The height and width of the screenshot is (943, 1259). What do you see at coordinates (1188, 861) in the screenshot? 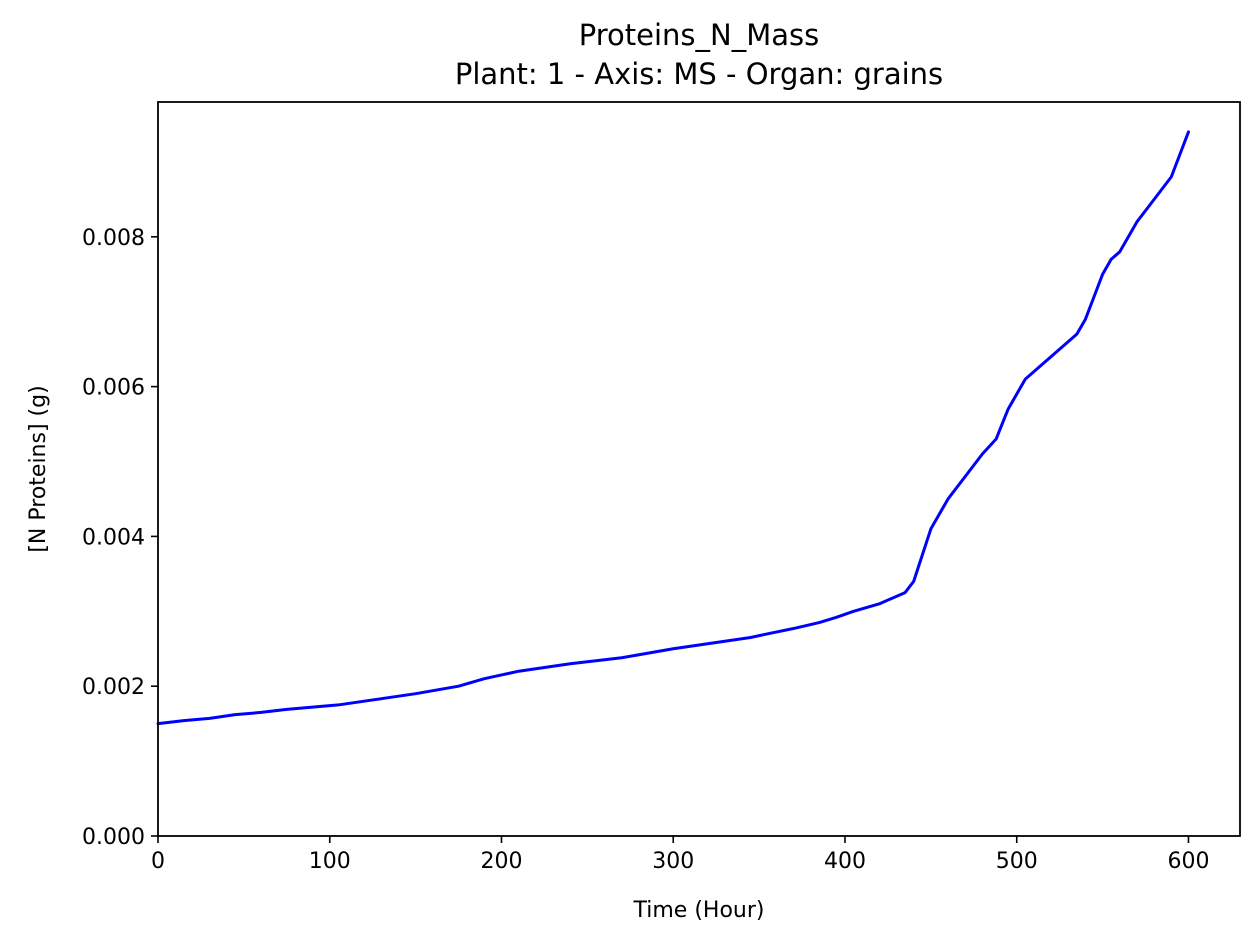
I see `x-tick-label: 600` at bounding box center [1188, 861].